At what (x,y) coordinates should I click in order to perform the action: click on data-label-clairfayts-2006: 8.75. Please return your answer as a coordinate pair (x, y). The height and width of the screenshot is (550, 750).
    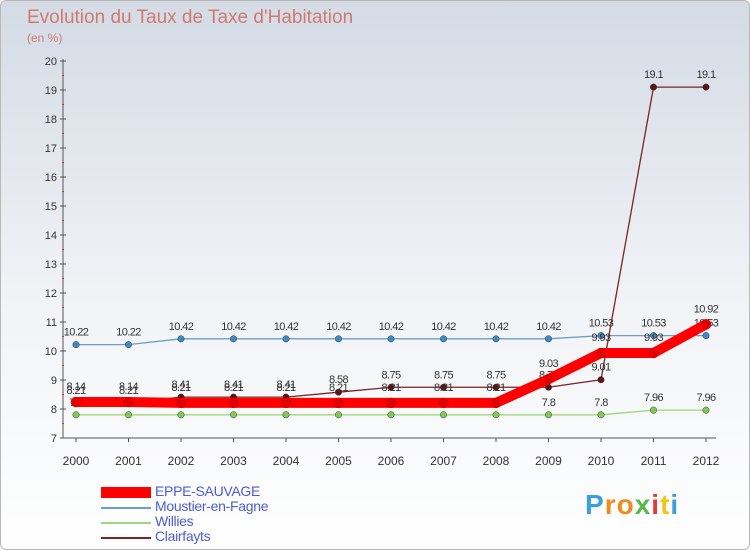
    Looking at the image, I should click on (390, 375).